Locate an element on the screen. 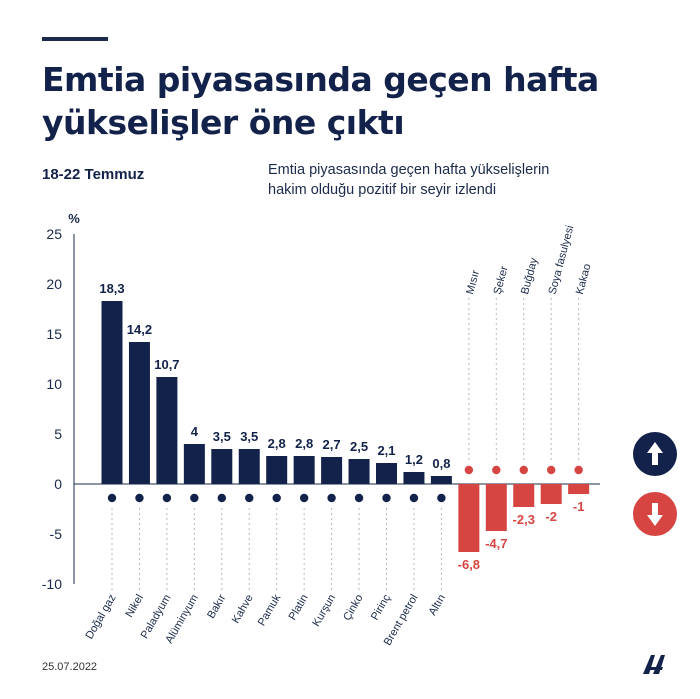 This screenshot has width=700, height=699. title-line-1: Emtia piyasasında geçen hafta is located at coordinates (320, 79).